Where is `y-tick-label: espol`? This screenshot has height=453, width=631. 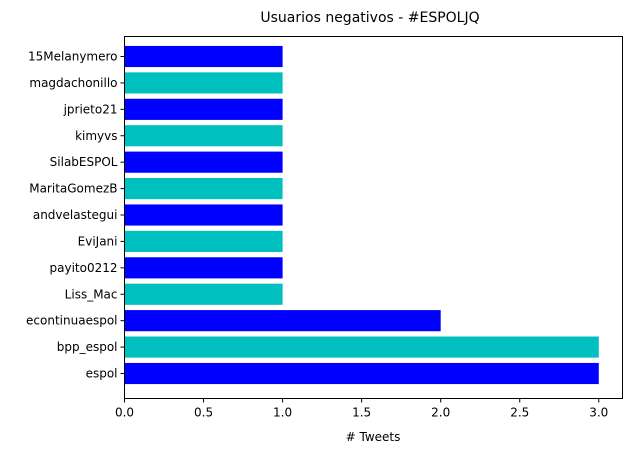
y-tick-label: espol is located at coordinates (102, 374).